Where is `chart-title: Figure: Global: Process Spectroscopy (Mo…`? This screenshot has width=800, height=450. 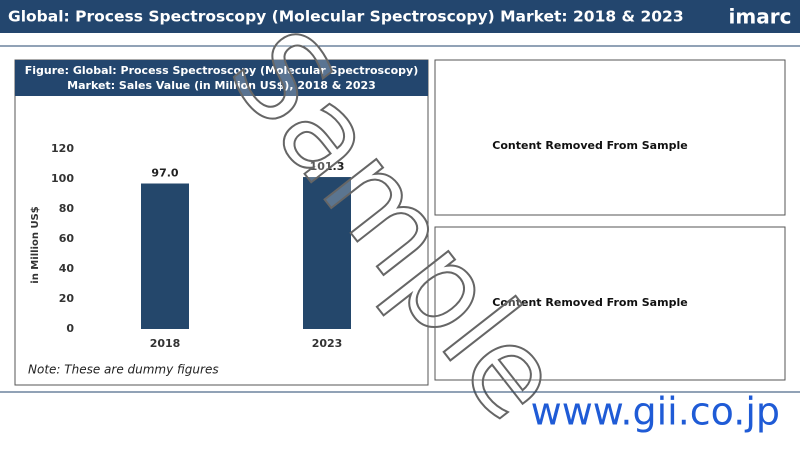
chart-title: Figure: Global: Process Spectroscopy (Mo… is located at coordinates (221, 78).